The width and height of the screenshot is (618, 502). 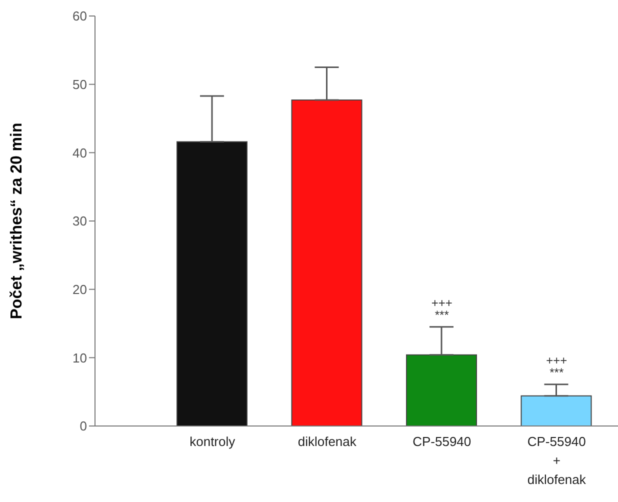 I want to click on y-tick-label: 0, so click(x=83, y=426).